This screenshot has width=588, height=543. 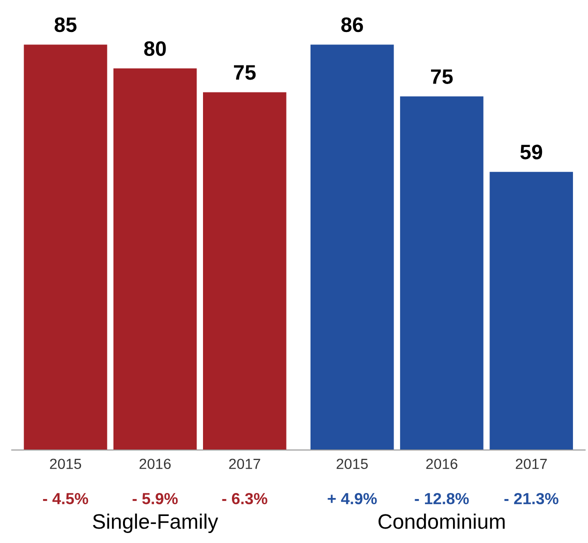 I want to click on text: - 5.9%, so click(x=155, y=498).